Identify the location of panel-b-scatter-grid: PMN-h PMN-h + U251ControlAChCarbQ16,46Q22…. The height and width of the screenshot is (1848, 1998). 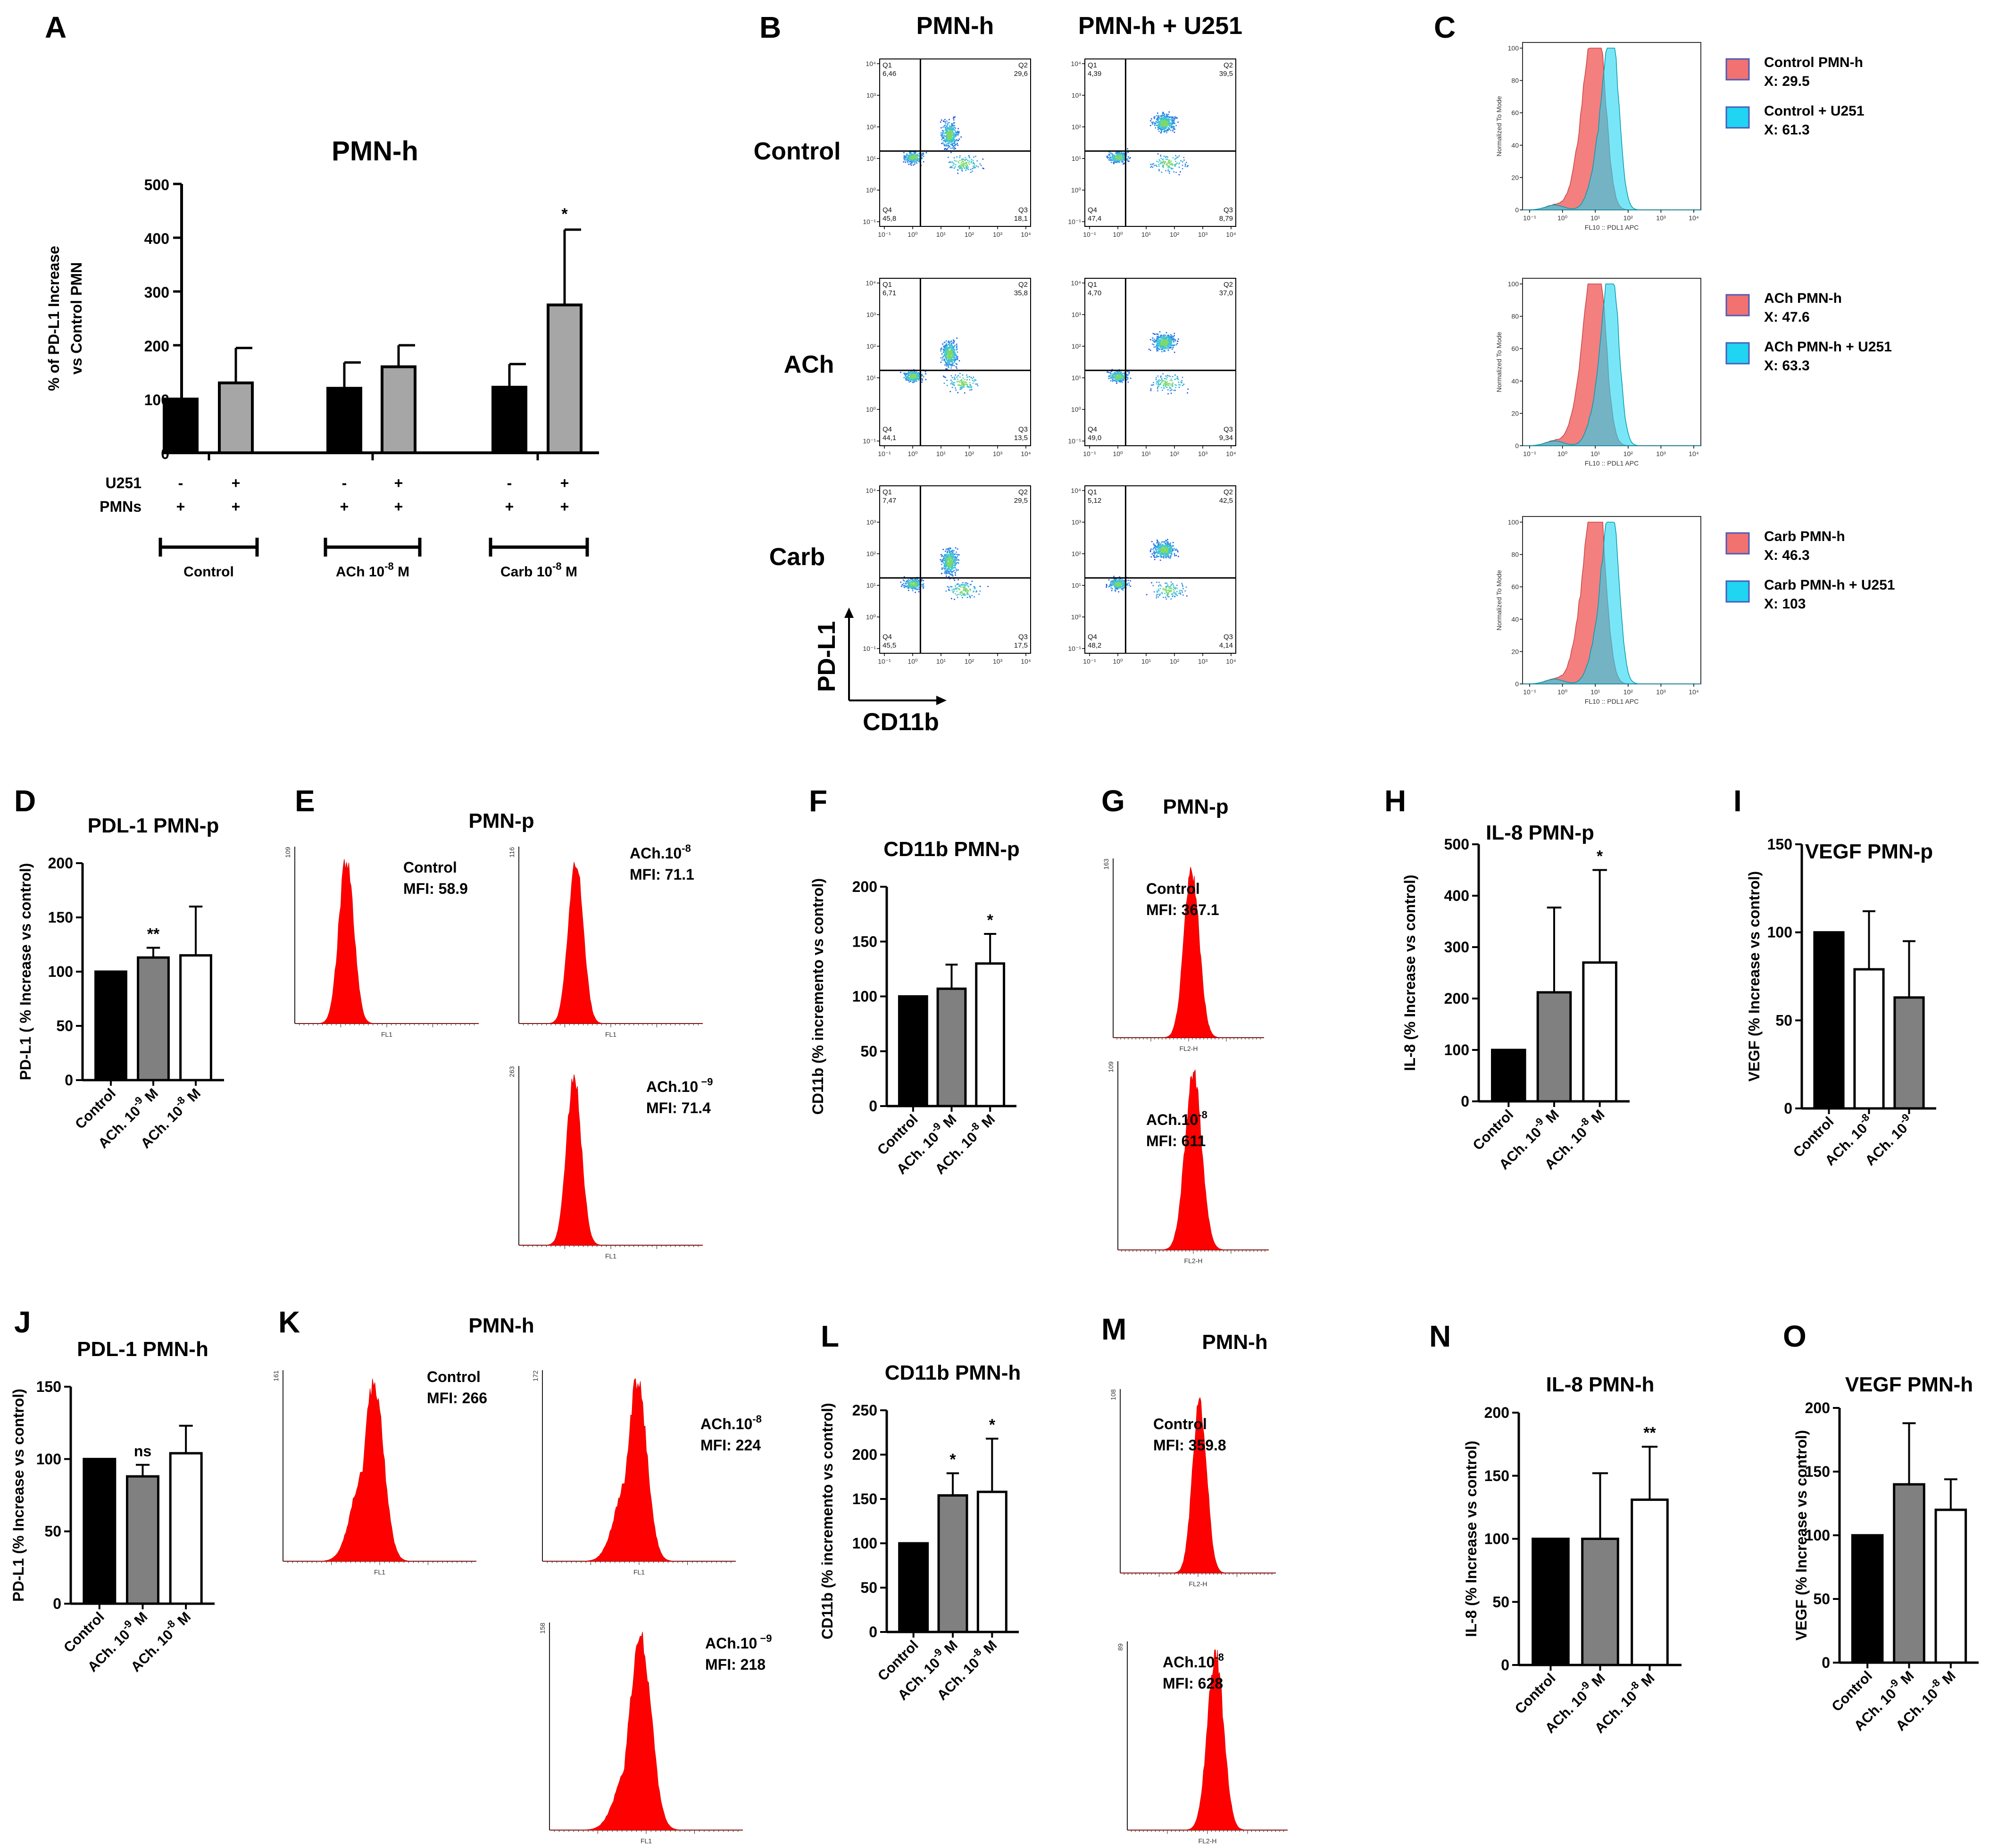
(998, 374).